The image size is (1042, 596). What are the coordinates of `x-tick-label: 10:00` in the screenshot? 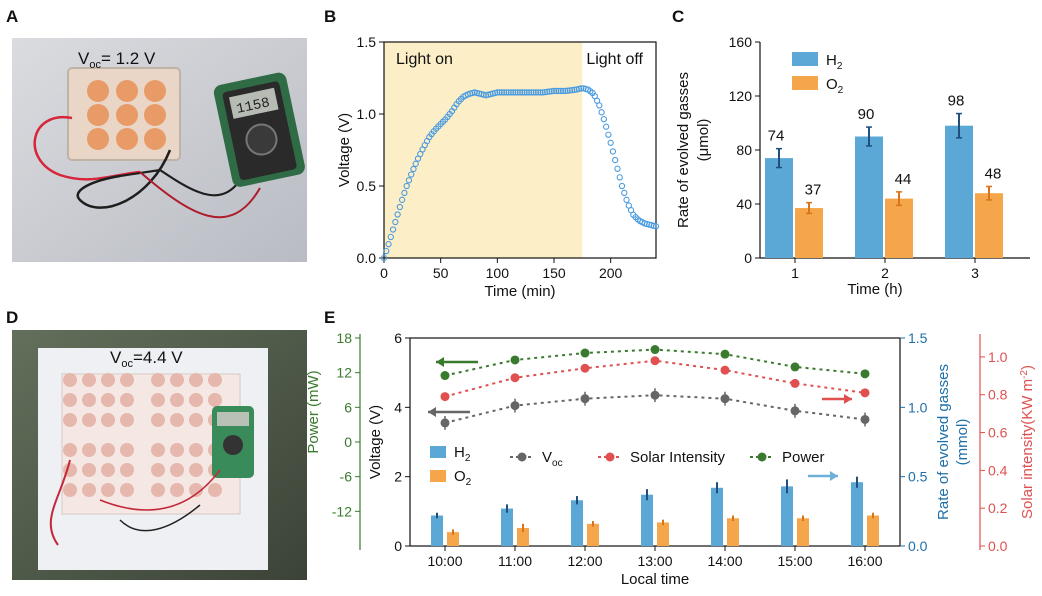 It's located at (444, 561).